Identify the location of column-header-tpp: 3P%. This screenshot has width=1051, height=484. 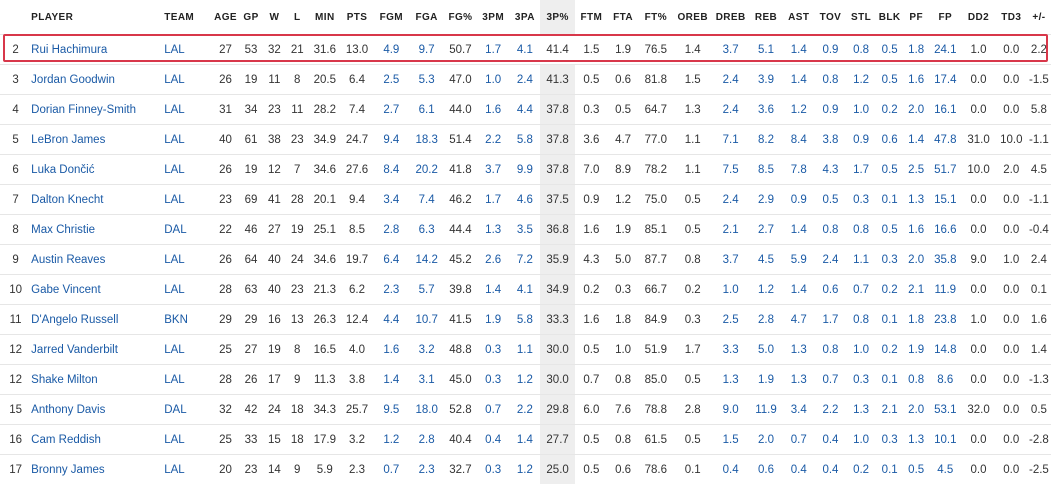
(557, 17).